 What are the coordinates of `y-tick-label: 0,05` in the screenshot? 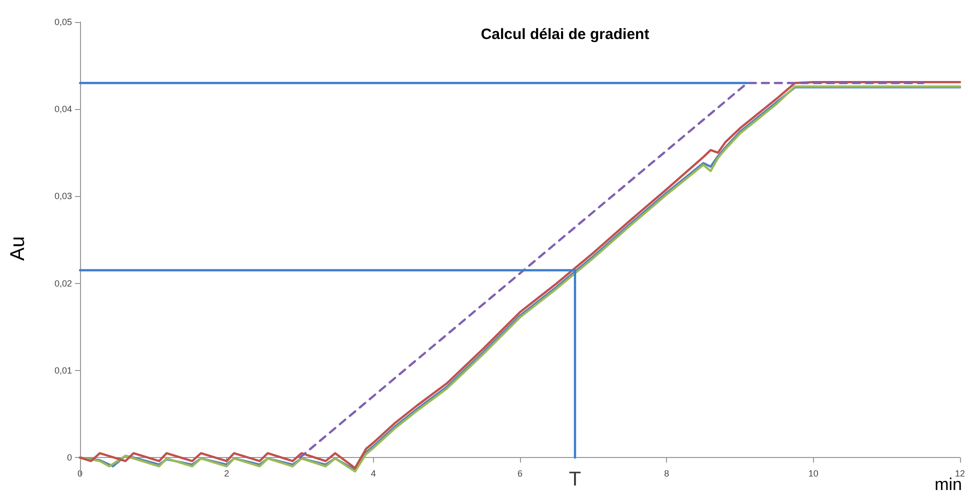 It's located at (63, 22).